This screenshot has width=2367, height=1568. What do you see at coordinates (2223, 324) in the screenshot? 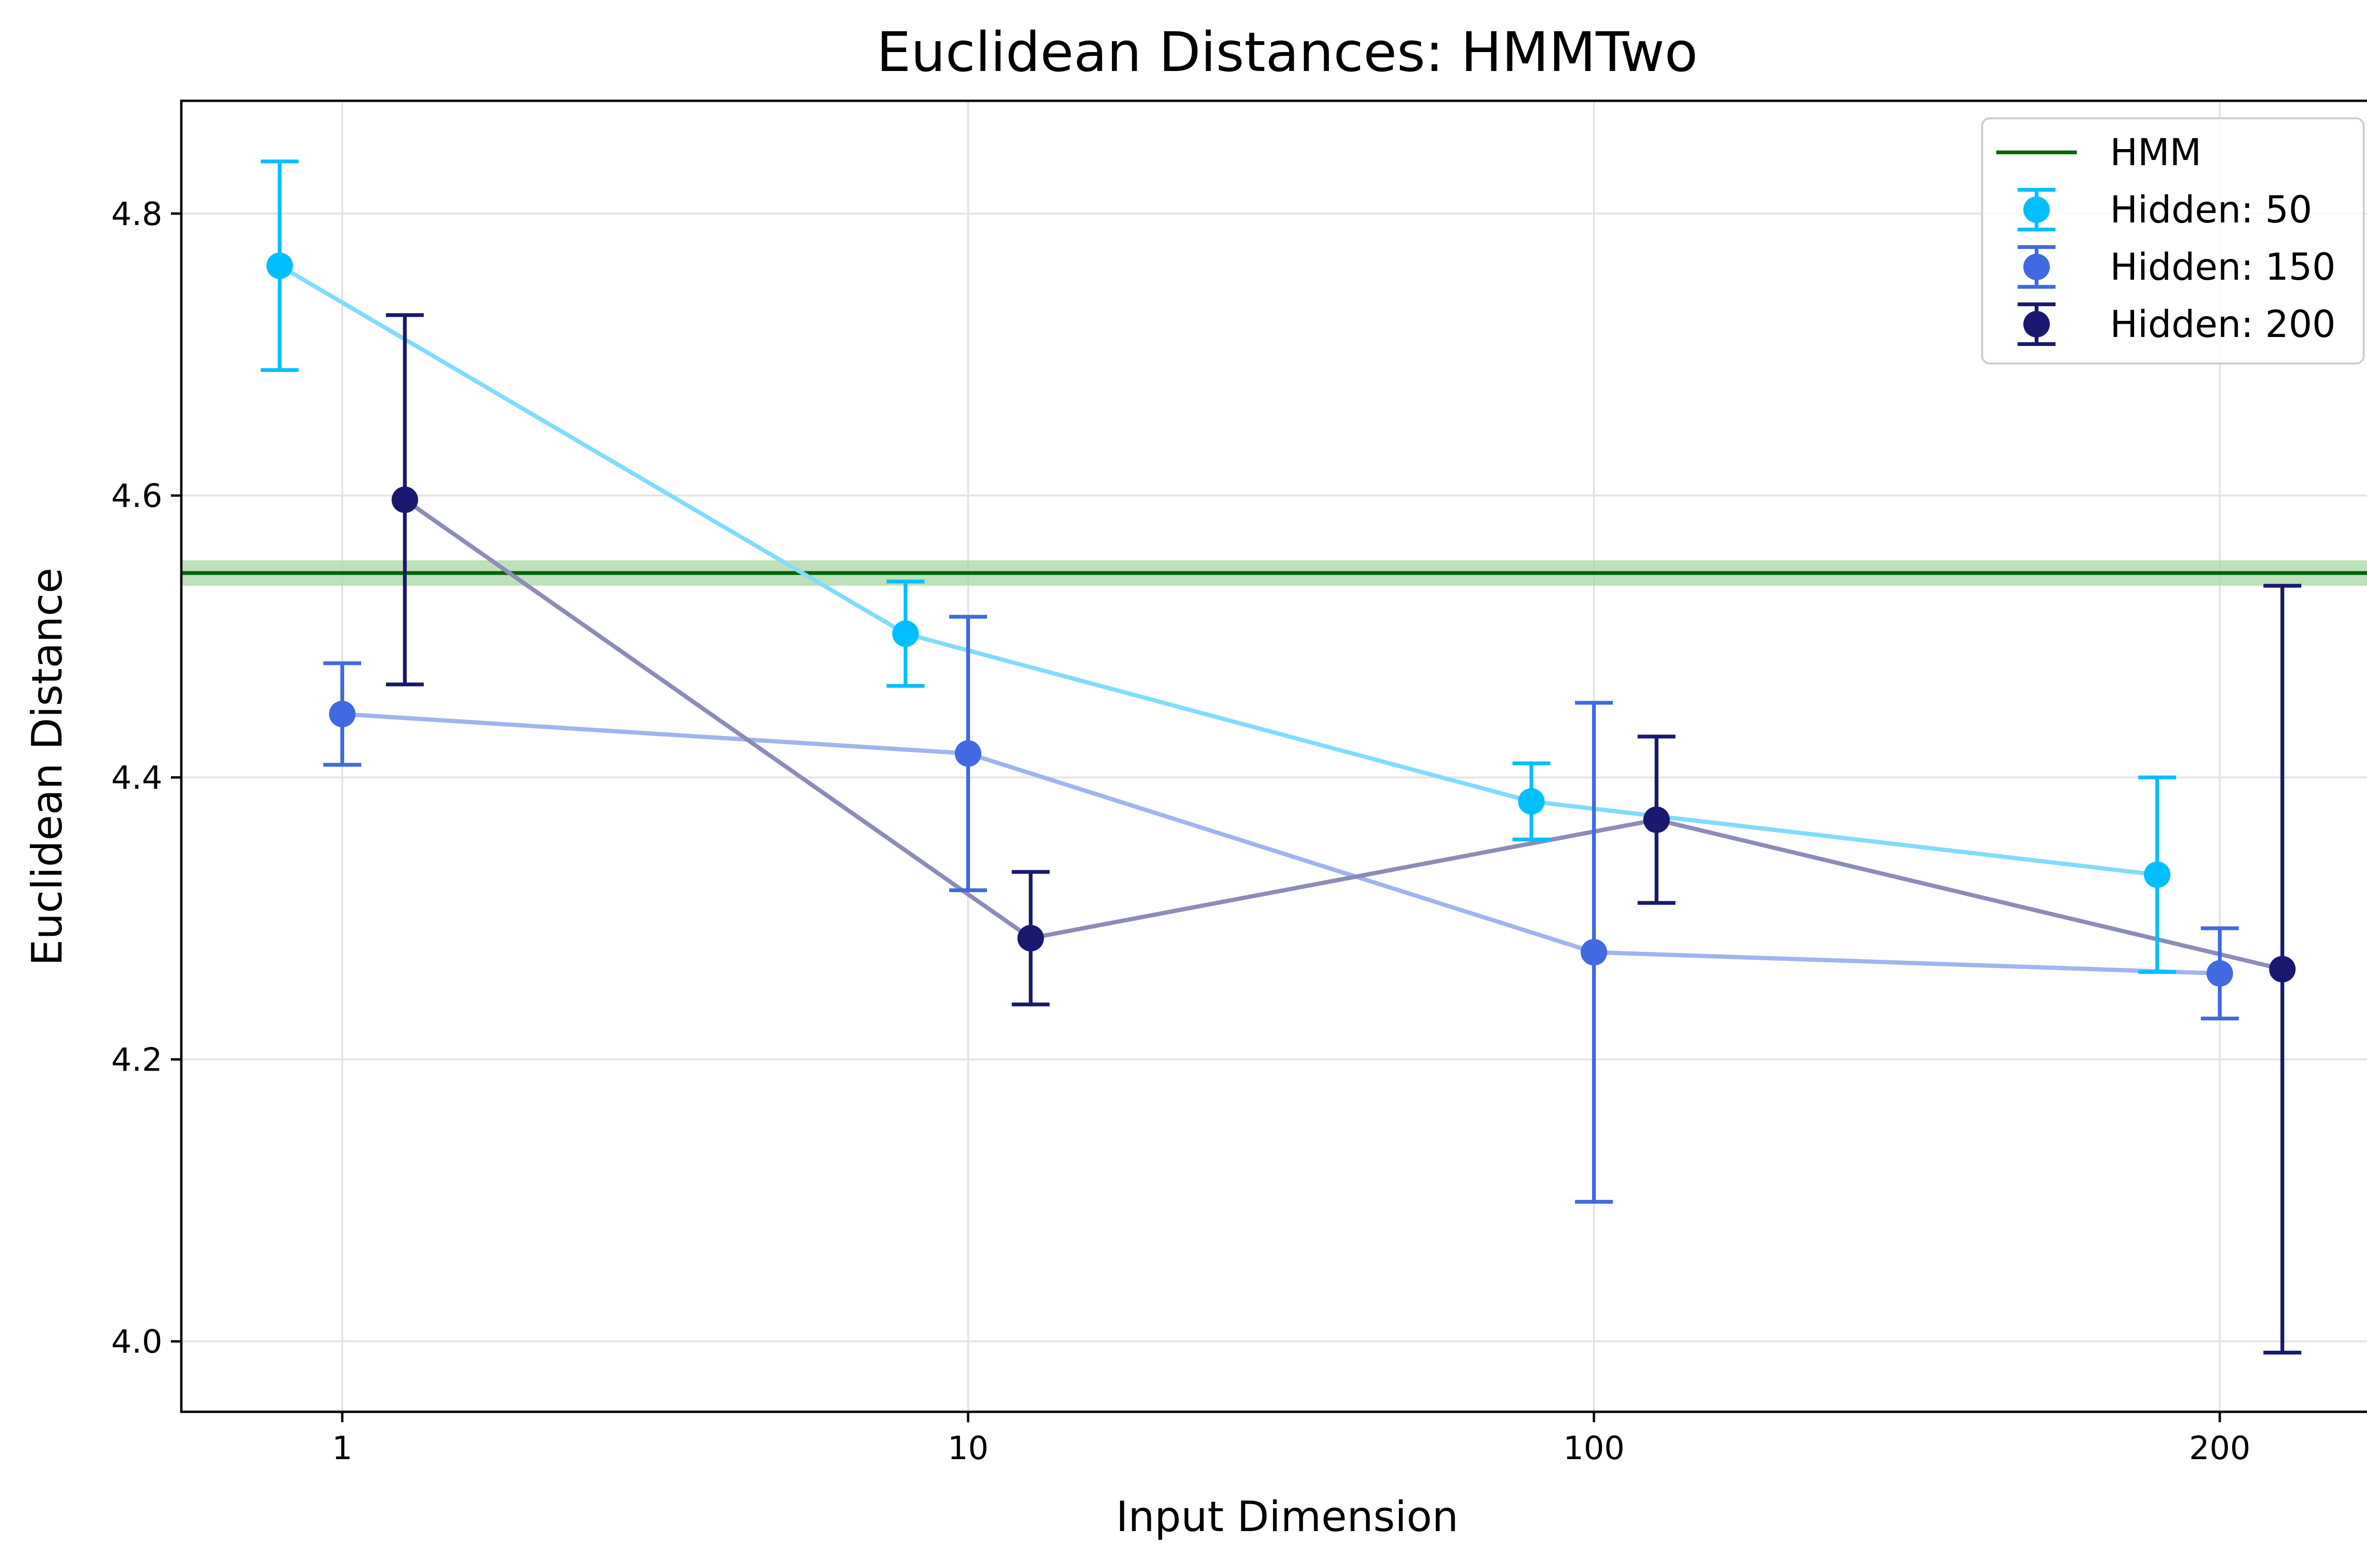
I see `legend-label: Hidden: 200` at bounding box center [2223, 324].